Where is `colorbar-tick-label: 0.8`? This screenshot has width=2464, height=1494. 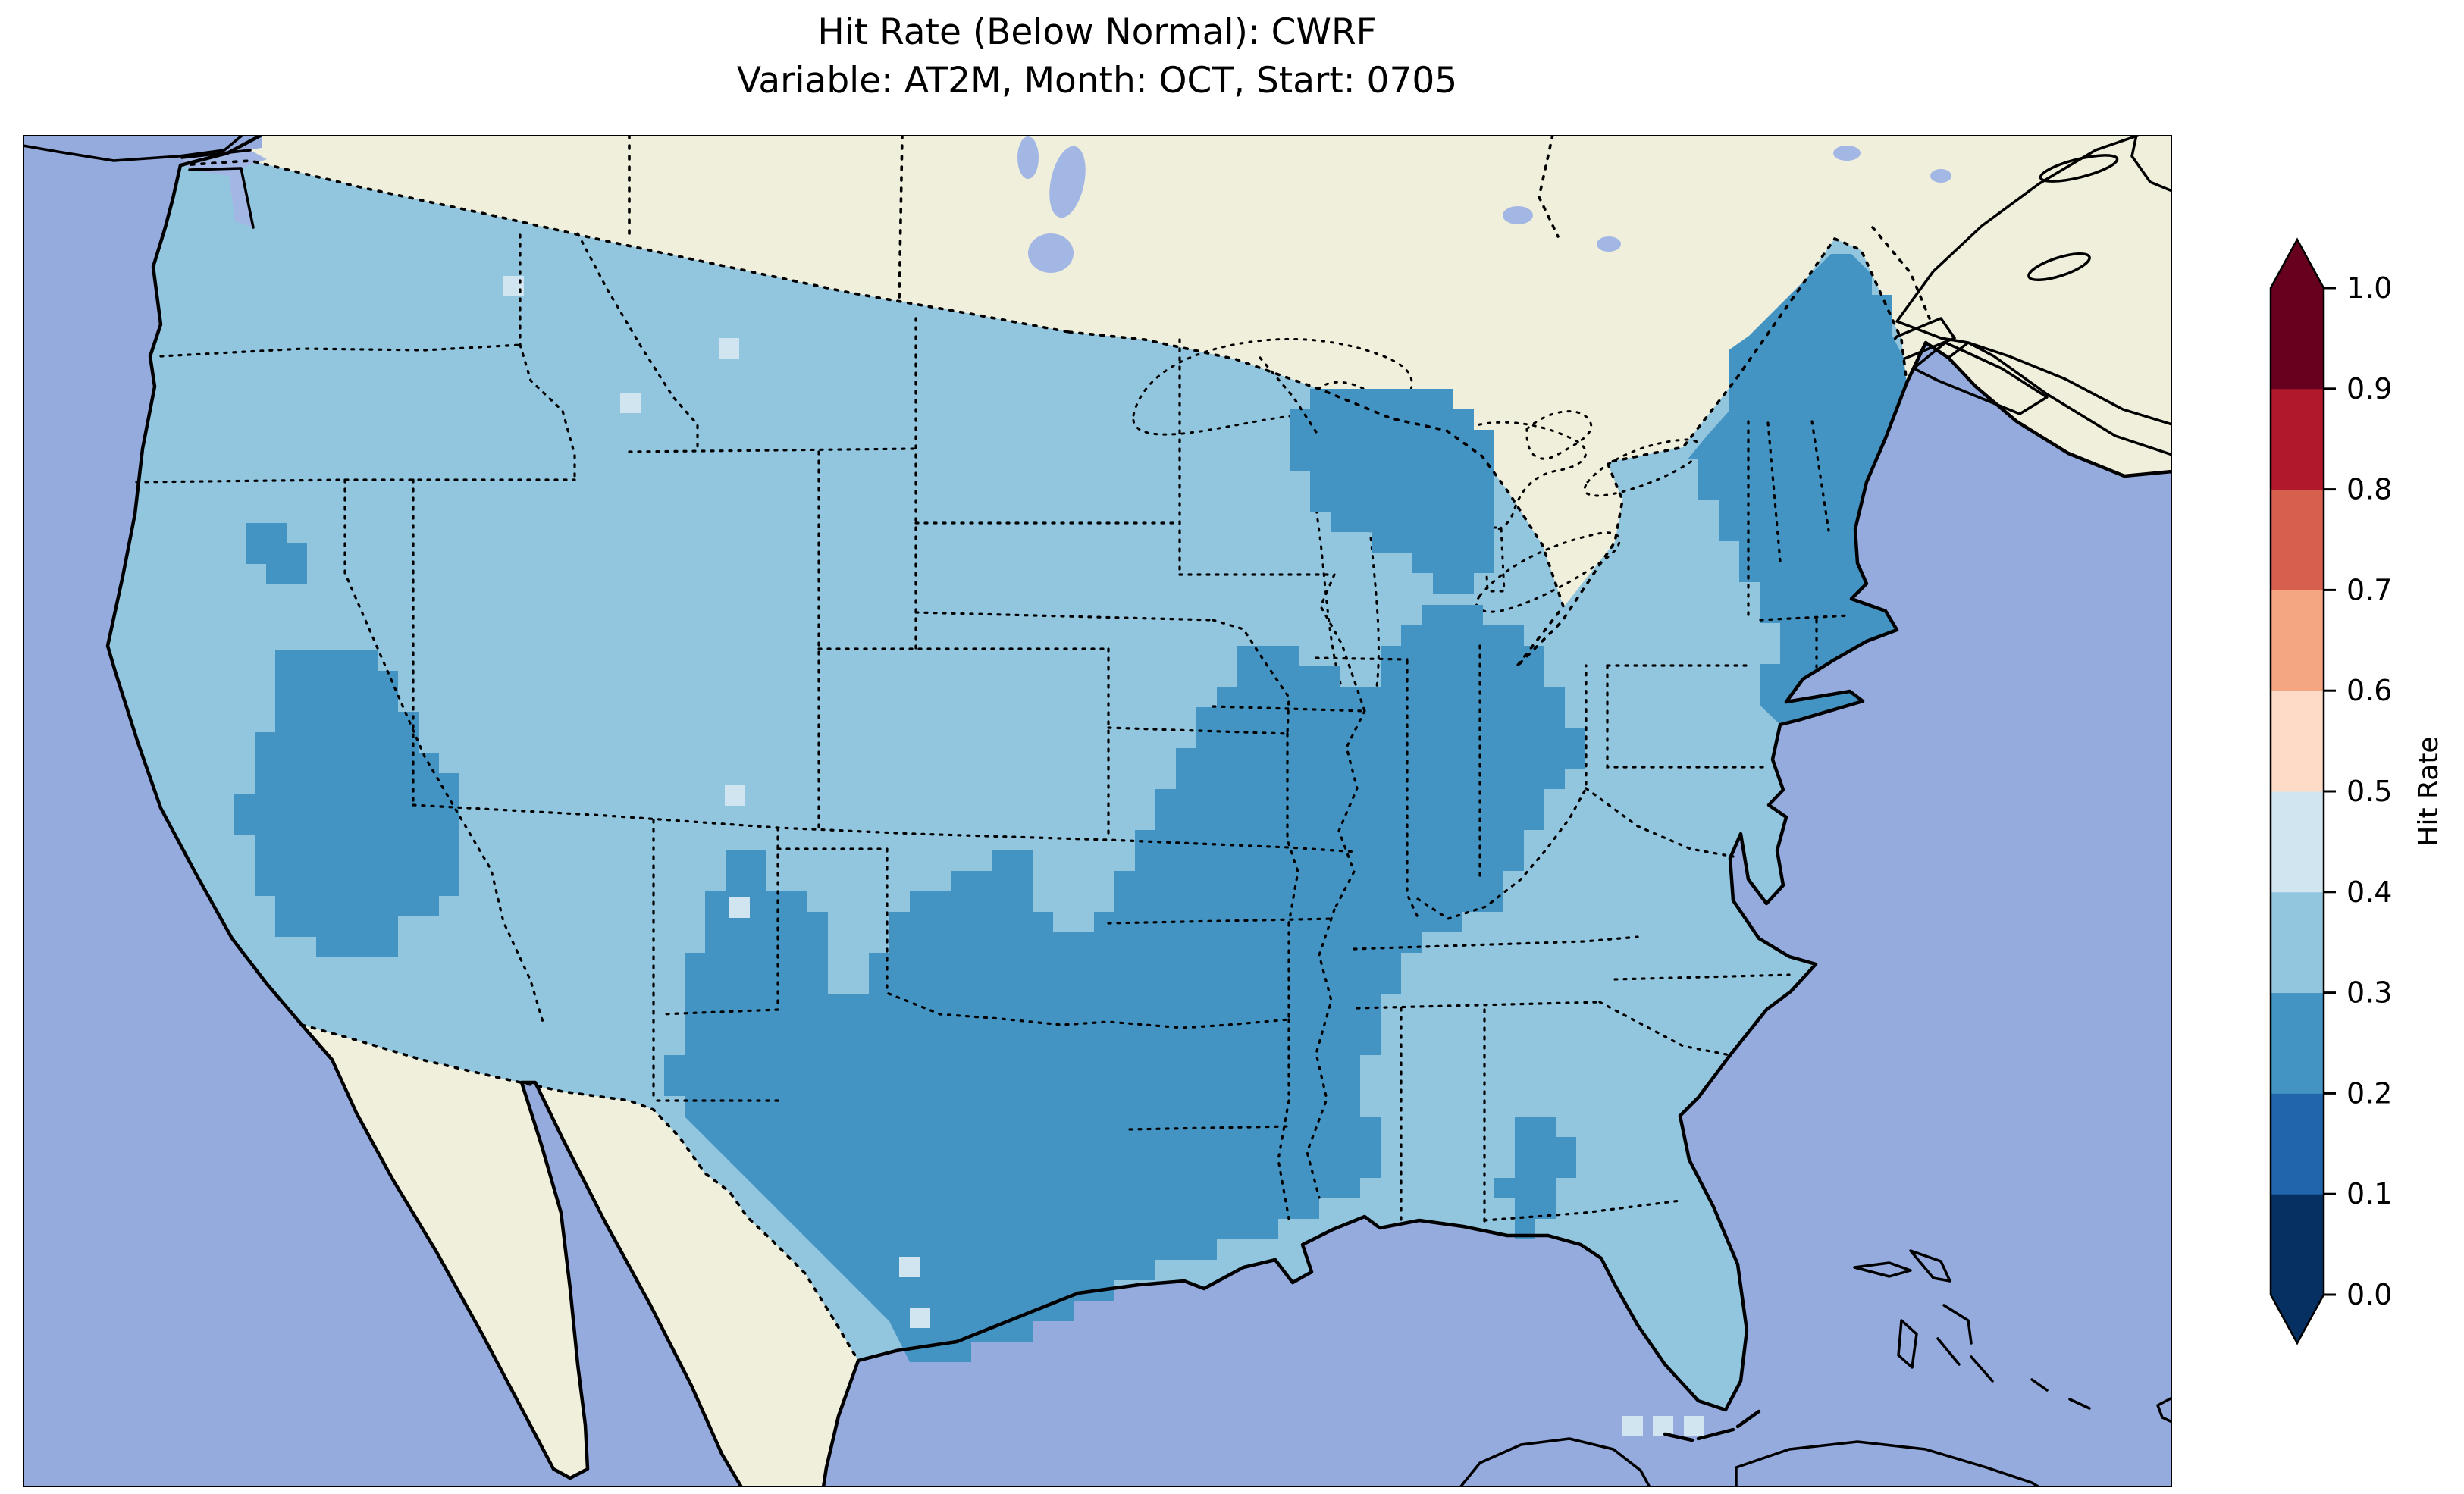 colorbar-tick-label: 0.8 is located at coordinates (2369, 489).